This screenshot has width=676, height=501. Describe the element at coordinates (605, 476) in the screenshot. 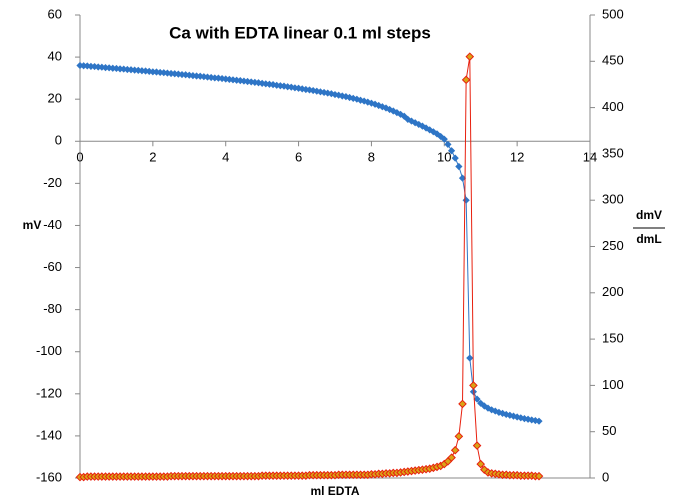

I see `y2-tick-label: 0` at that location.